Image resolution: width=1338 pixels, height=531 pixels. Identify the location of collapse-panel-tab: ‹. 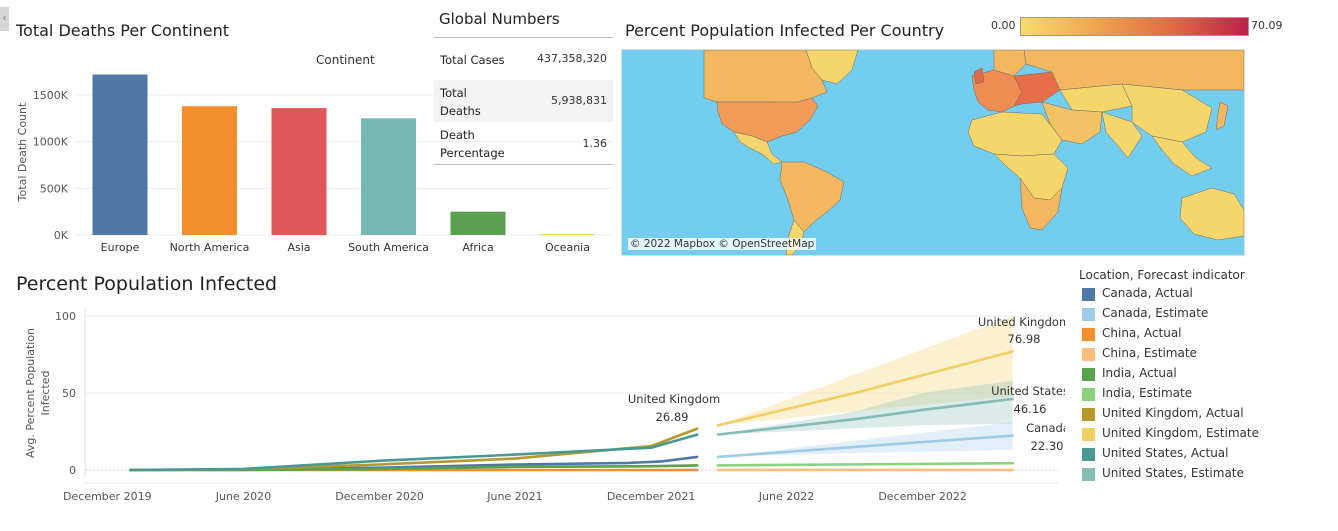
(4, 19).